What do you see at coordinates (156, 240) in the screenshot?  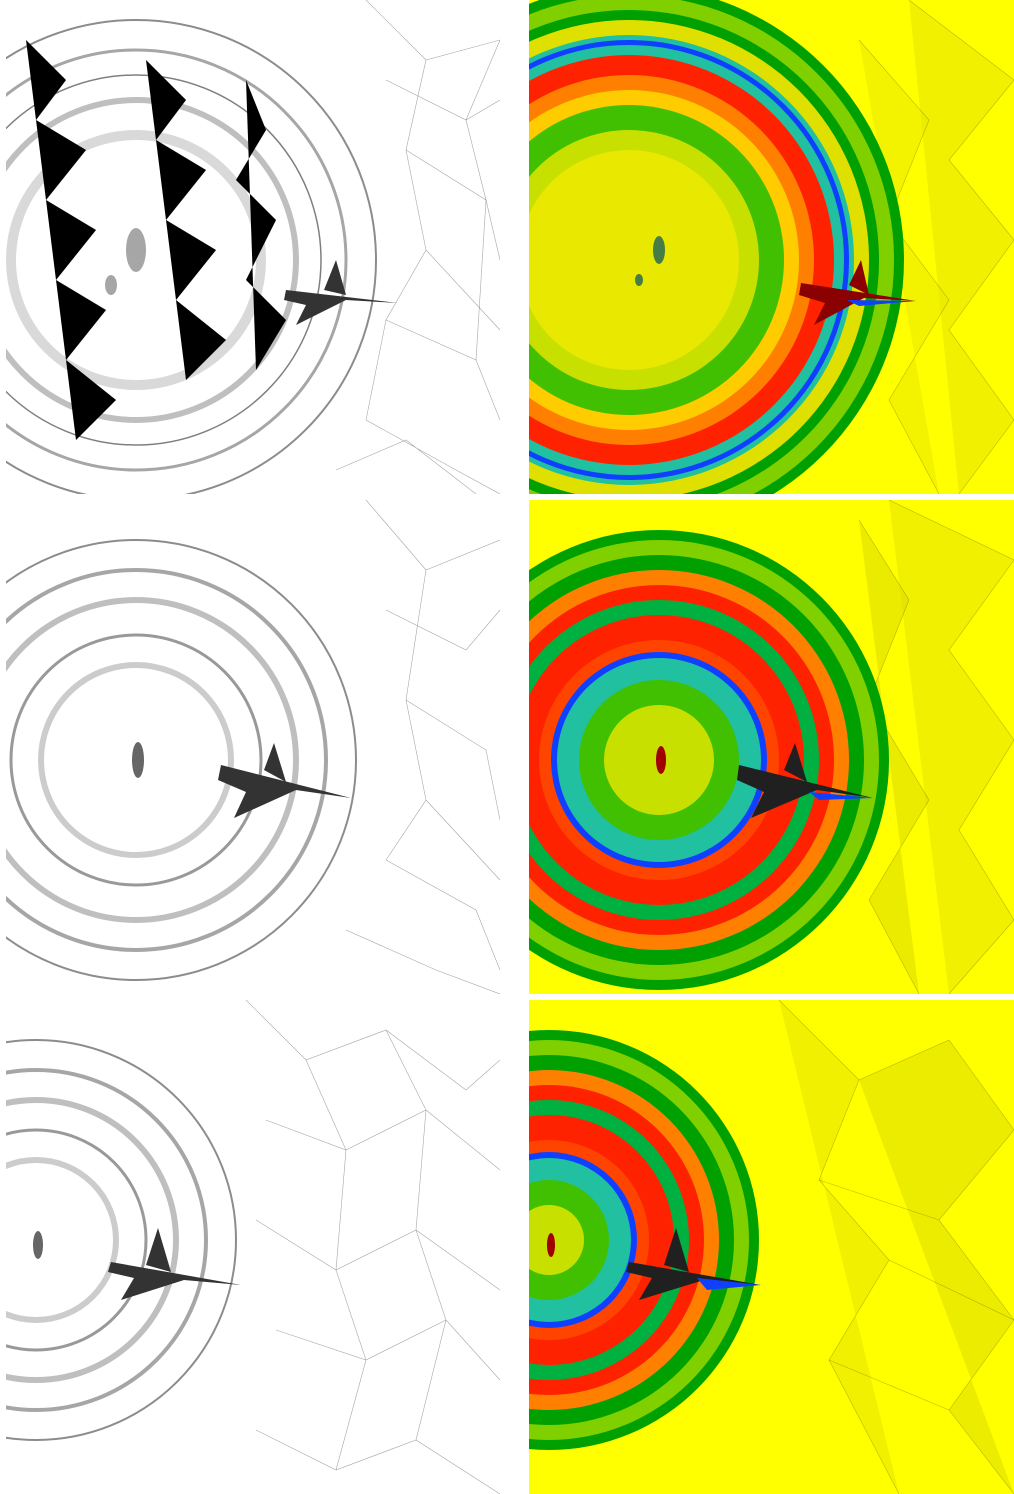 I see `inner-mesh-texture` at bounding box center [156, 240].